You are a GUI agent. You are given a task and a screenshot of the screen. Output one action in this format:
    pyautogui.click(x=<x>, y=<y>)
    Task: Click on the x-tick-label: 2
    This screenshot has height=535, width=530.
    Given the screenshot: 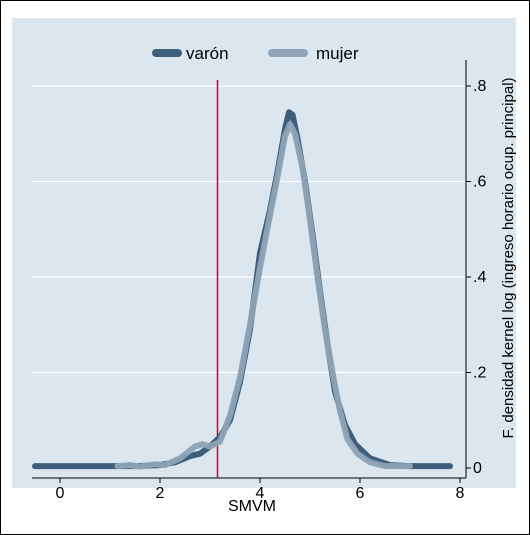 What is the action you would take?
    pyautogui.click(x=160, y=493)
    